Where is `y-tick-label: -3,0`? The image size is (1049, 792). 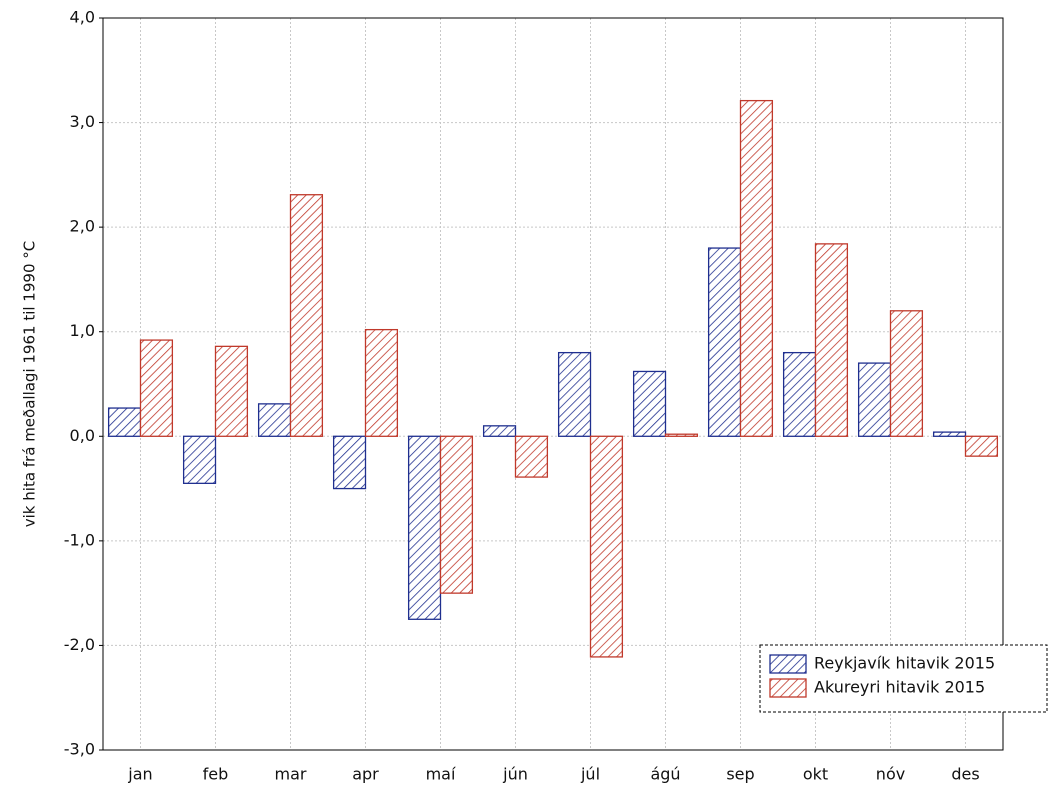
y-tick-label: -3,0 is located at coordinates (79, 749).